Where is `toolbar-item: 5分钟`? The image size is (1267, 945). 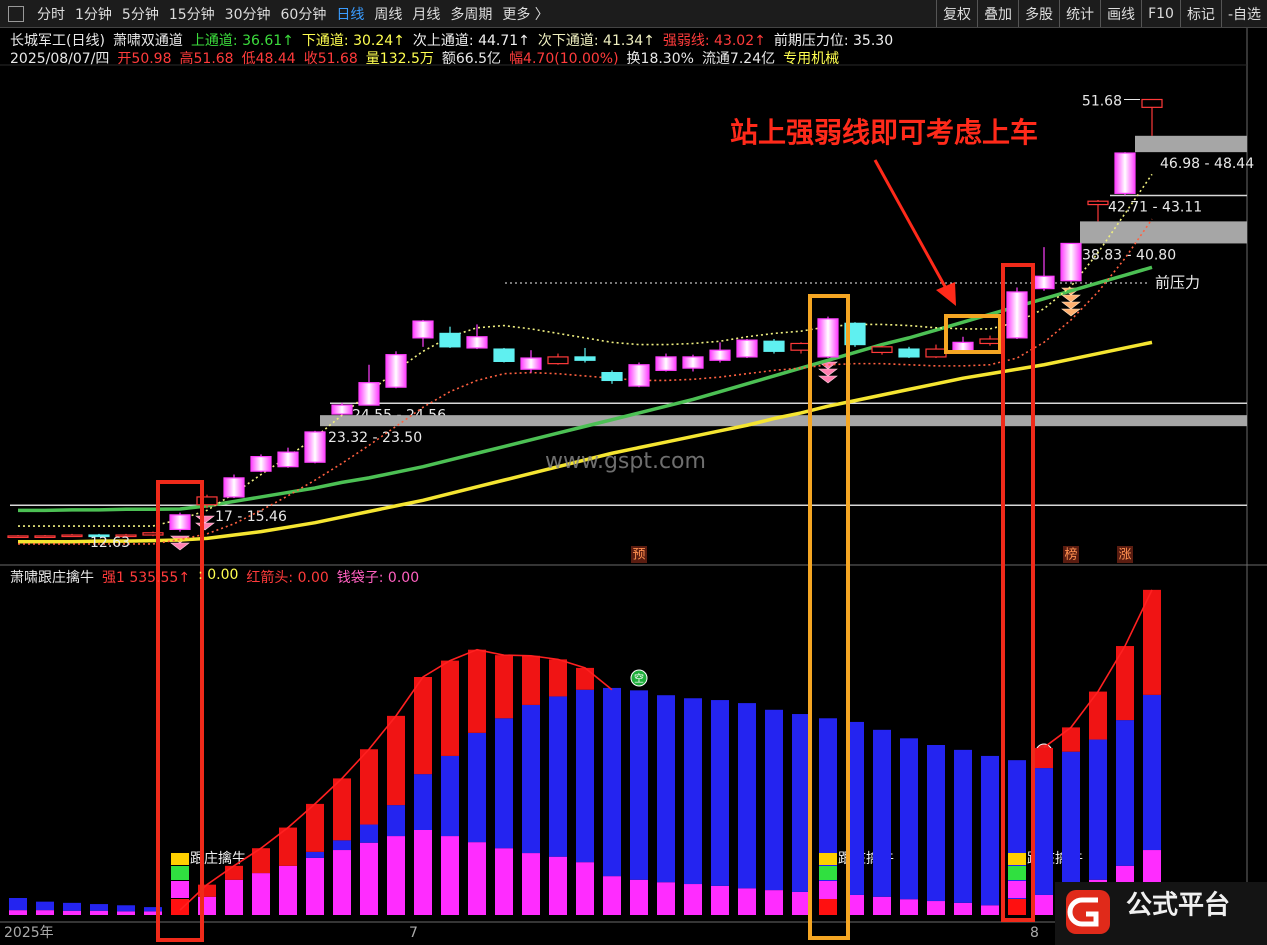 toolbar-item: 5分钟 is located at coordinates (140, 14).